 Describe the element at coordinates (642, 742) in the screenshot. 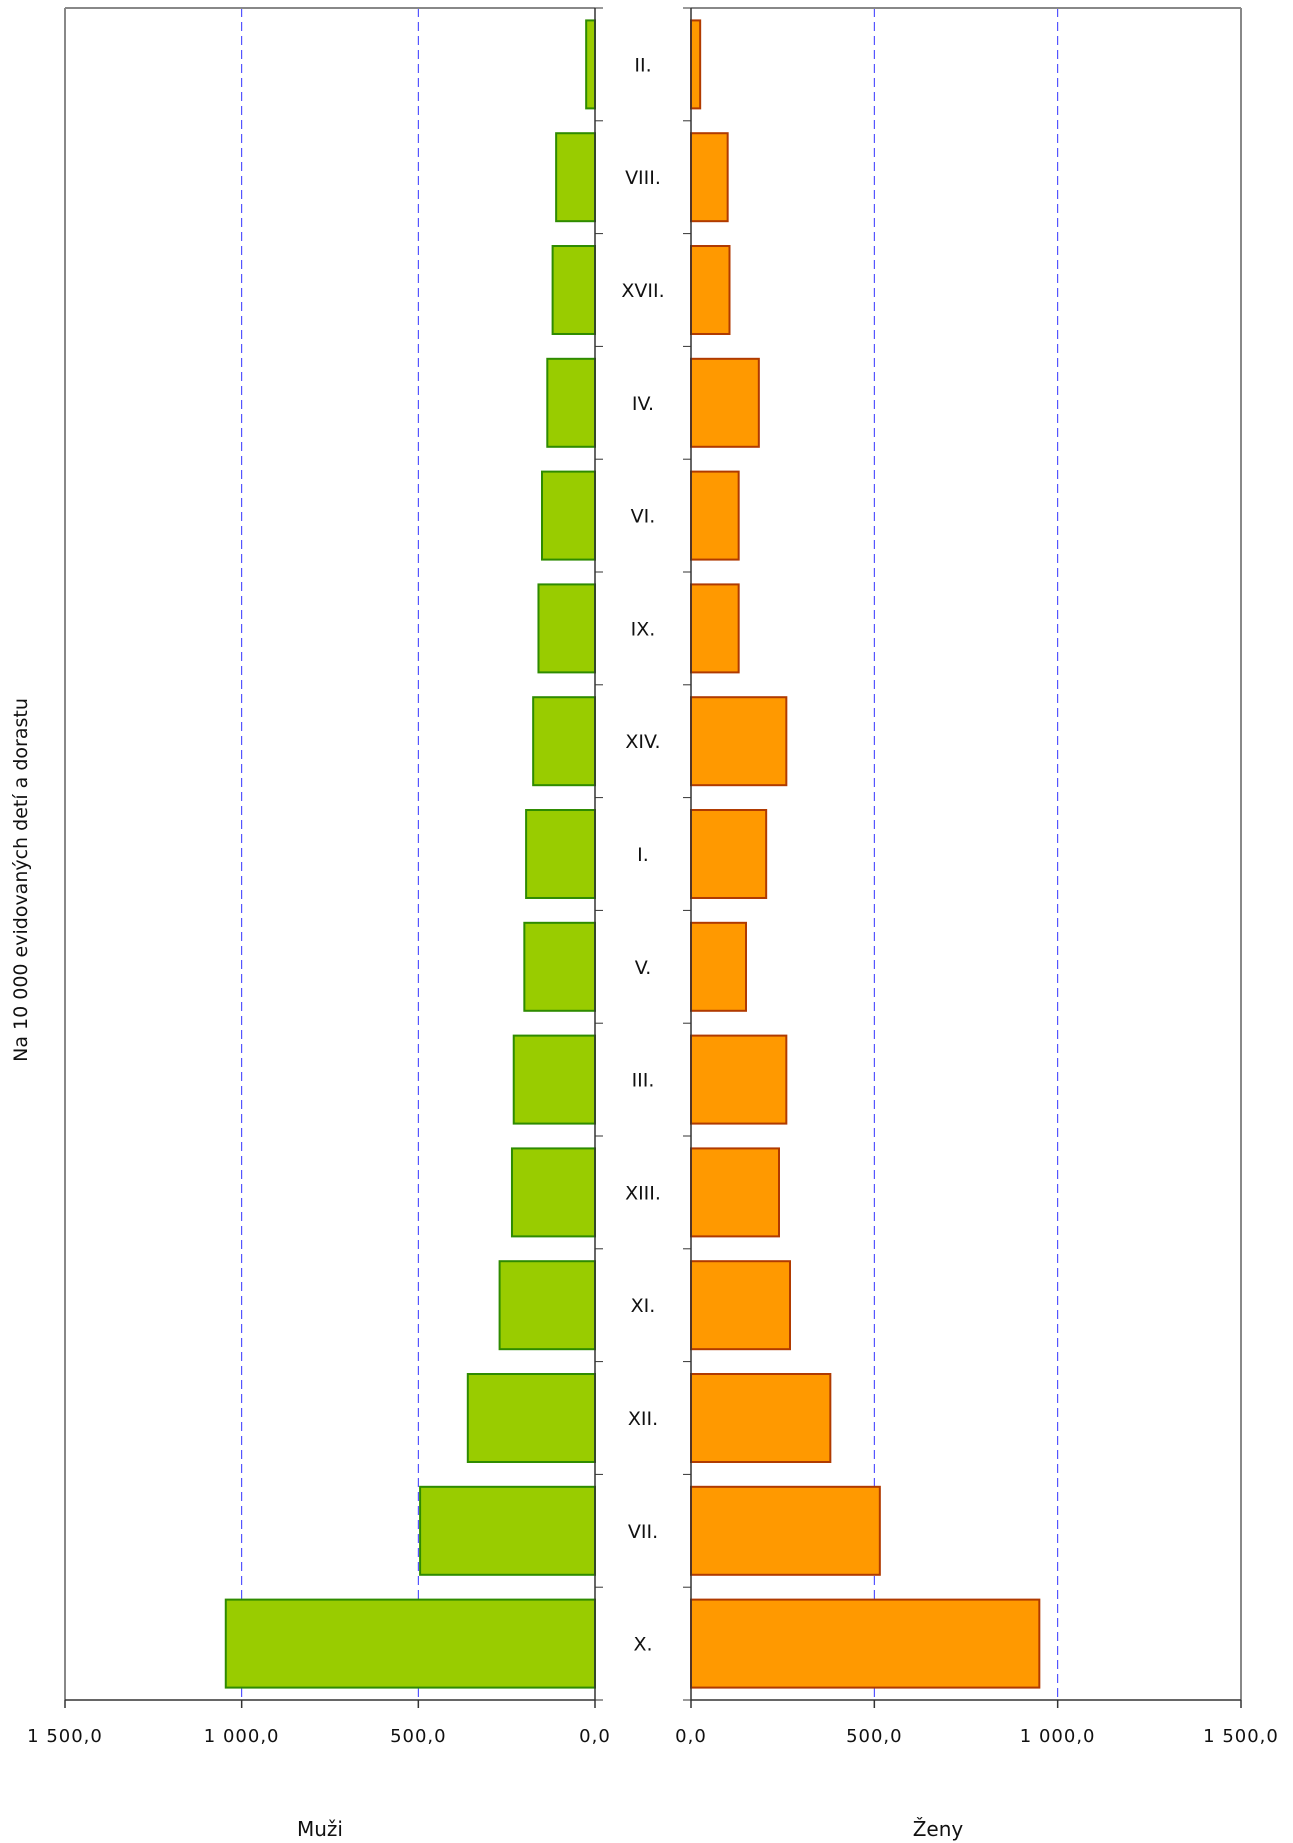

I see `category-label: XIV.` at that location.